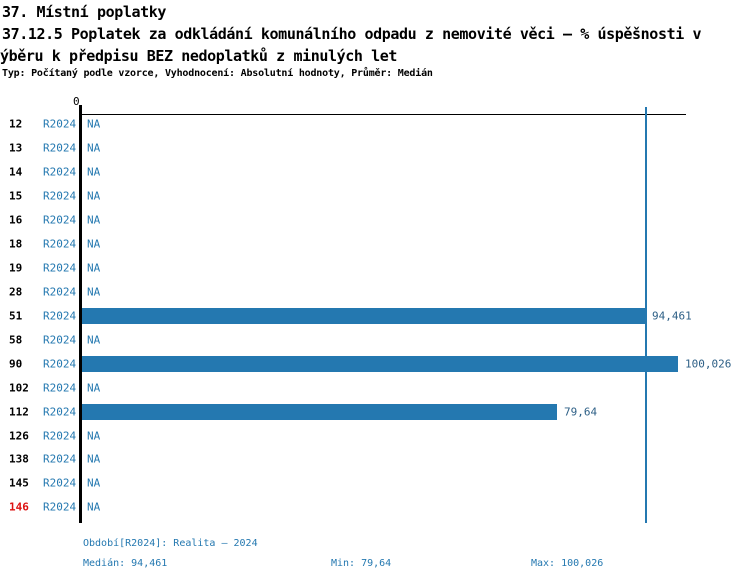 The image size is (750, 582). I want to click on row-category-label: 19, so click(16, 268).